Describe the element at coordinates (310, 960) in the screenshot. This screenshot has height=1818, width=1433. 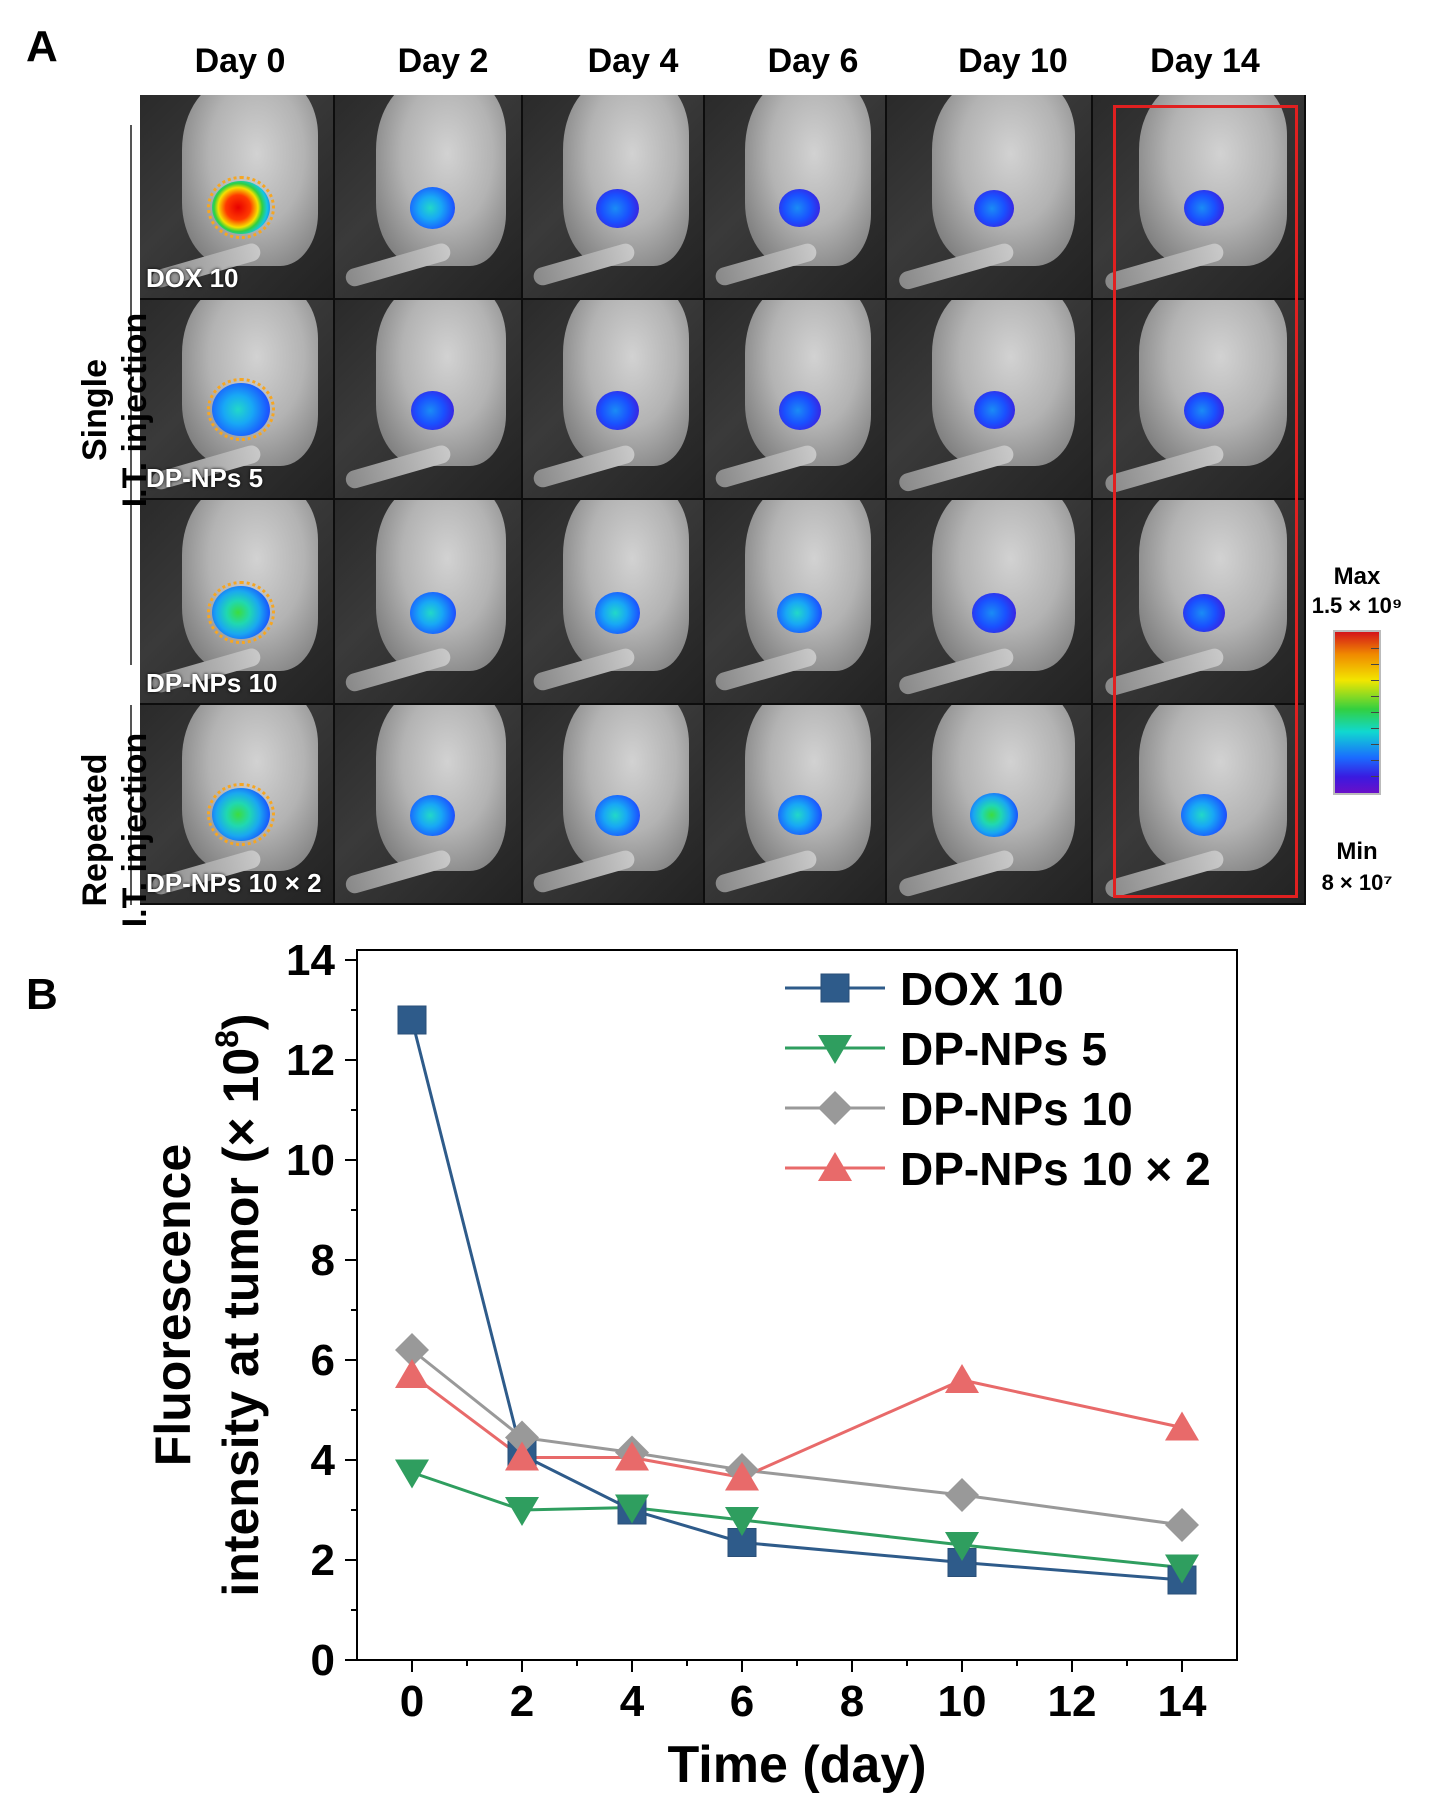
I see `y-tick-label: 14` at that location.